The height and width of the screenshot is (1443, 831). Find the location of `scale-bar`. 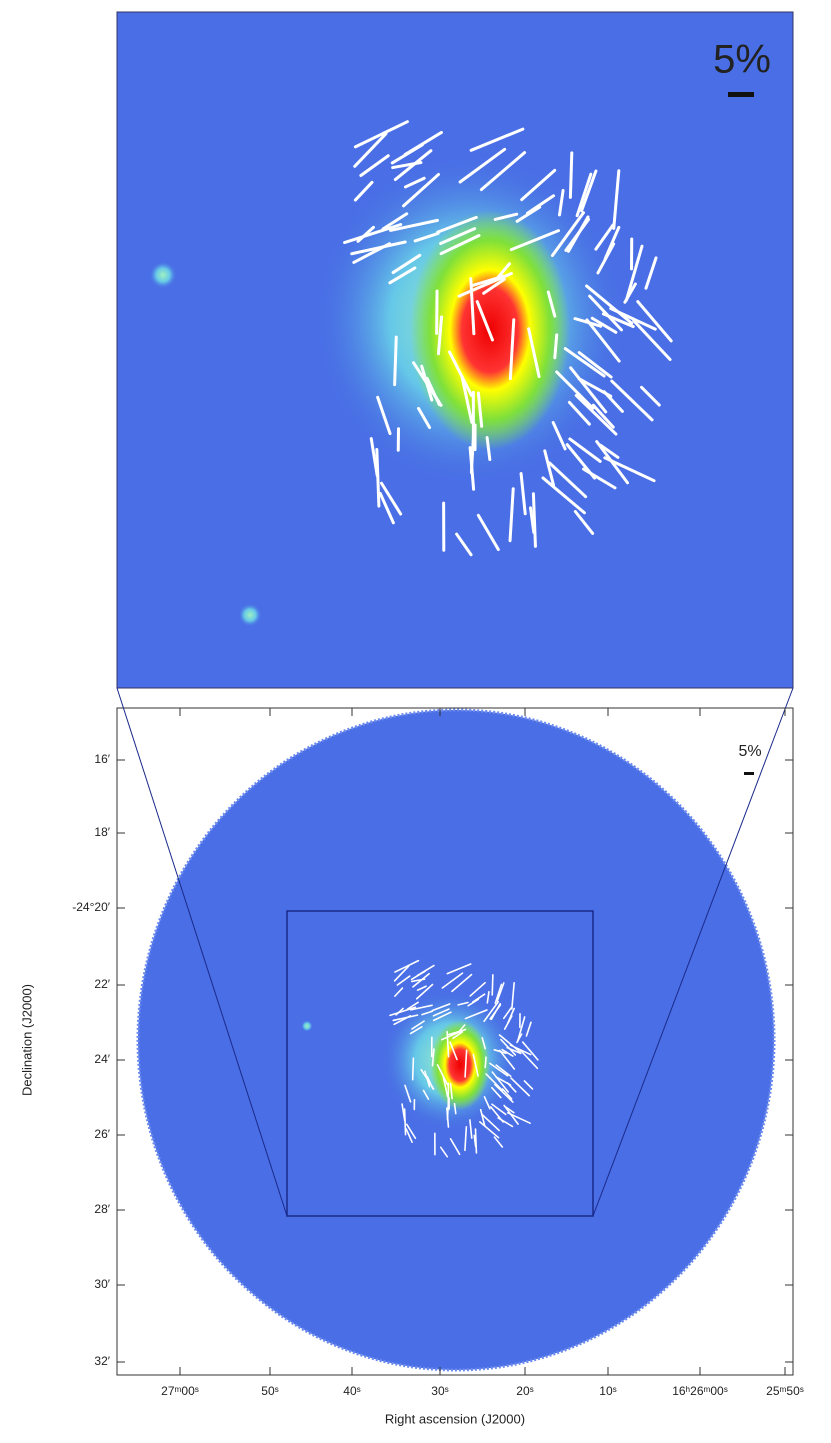

scale-bar is located at coordinates (741, 94).